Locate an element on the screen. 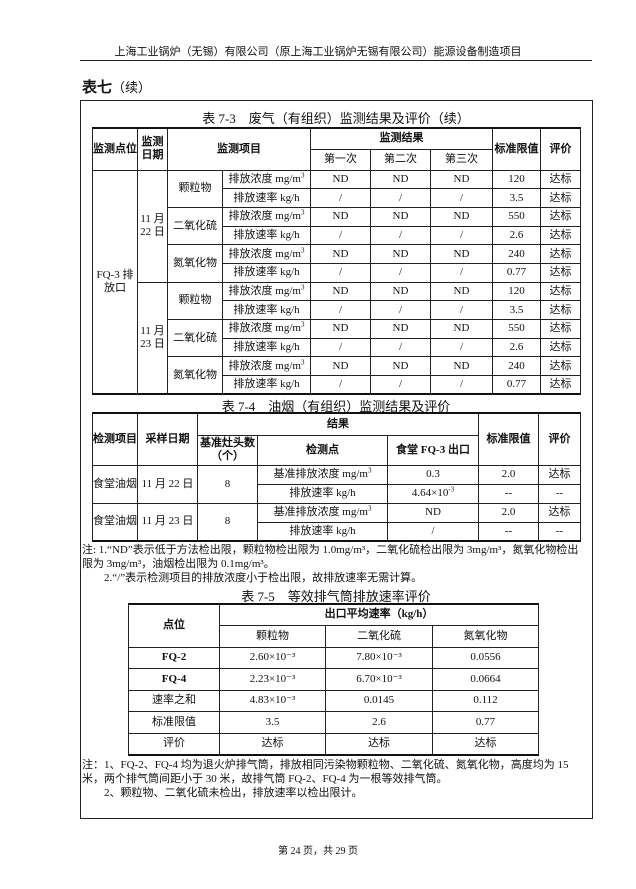  table-row: 评价 达标 达标 达标 is located at coordinates (334, 743).